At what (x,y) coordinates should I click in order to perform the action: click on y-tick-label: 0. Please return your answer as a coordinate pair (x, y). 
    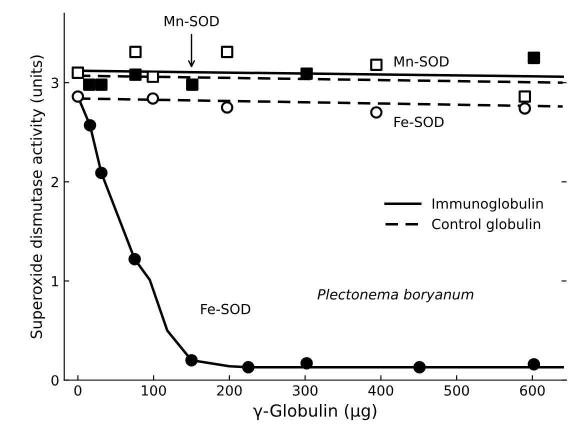
    Looking at the image, I should click on (54, 380).